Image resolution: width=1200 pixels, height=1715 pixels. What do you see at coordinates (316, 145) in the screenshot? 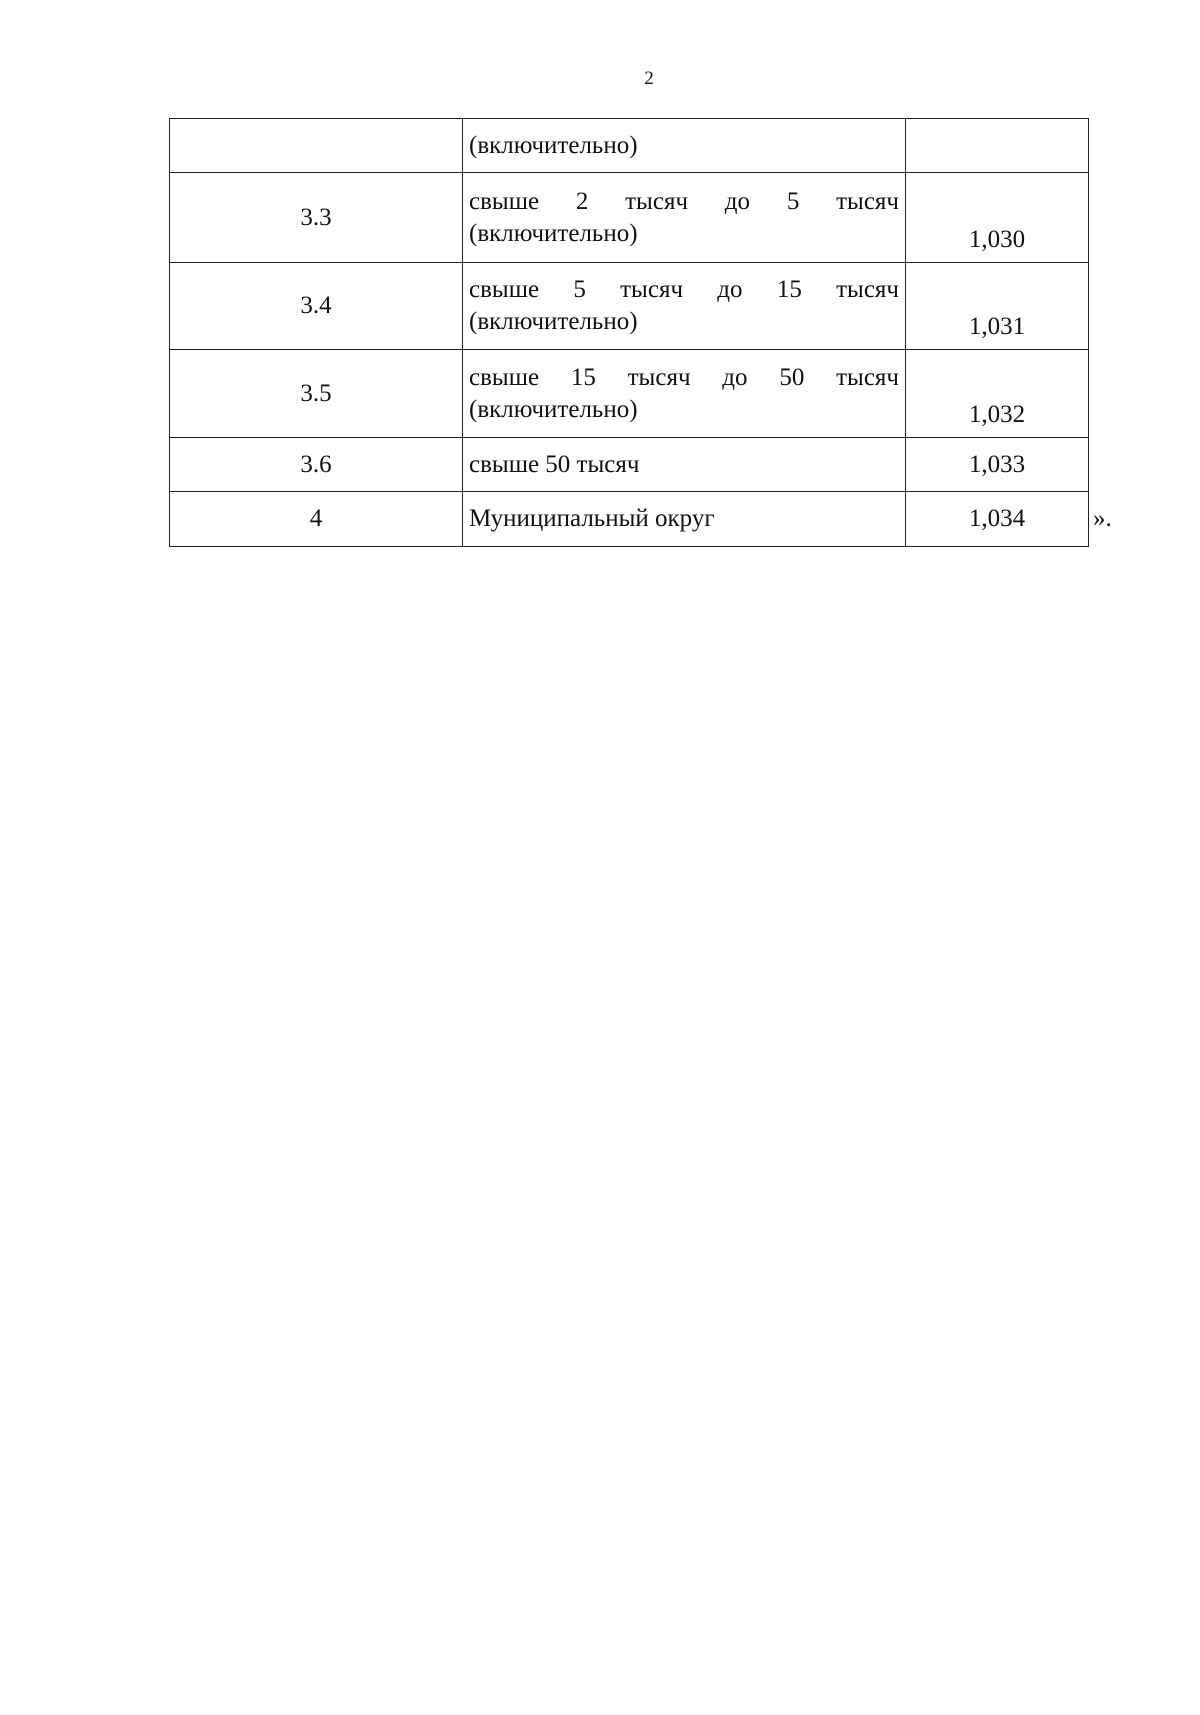
I see `row-number` at bounding box center [316, 145].